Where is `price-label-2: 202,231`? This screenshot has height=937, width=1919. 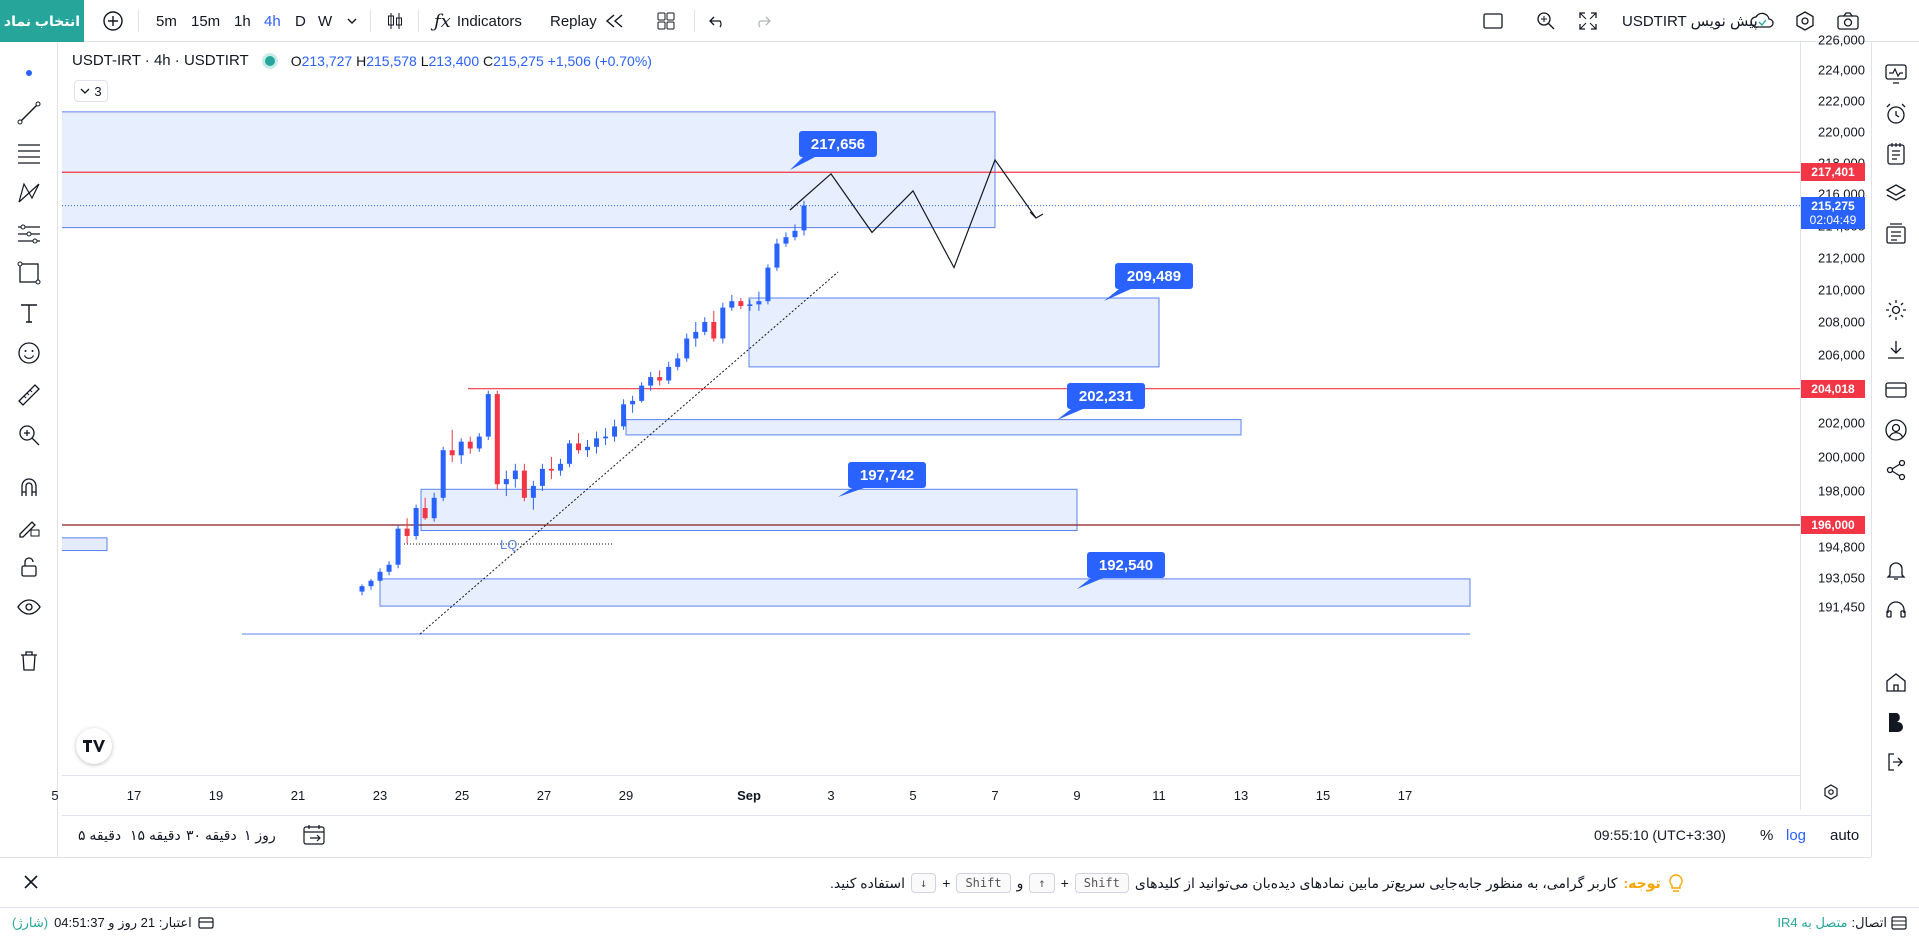 price-label-2: 202,231 is located at coordinates (1101, 401).